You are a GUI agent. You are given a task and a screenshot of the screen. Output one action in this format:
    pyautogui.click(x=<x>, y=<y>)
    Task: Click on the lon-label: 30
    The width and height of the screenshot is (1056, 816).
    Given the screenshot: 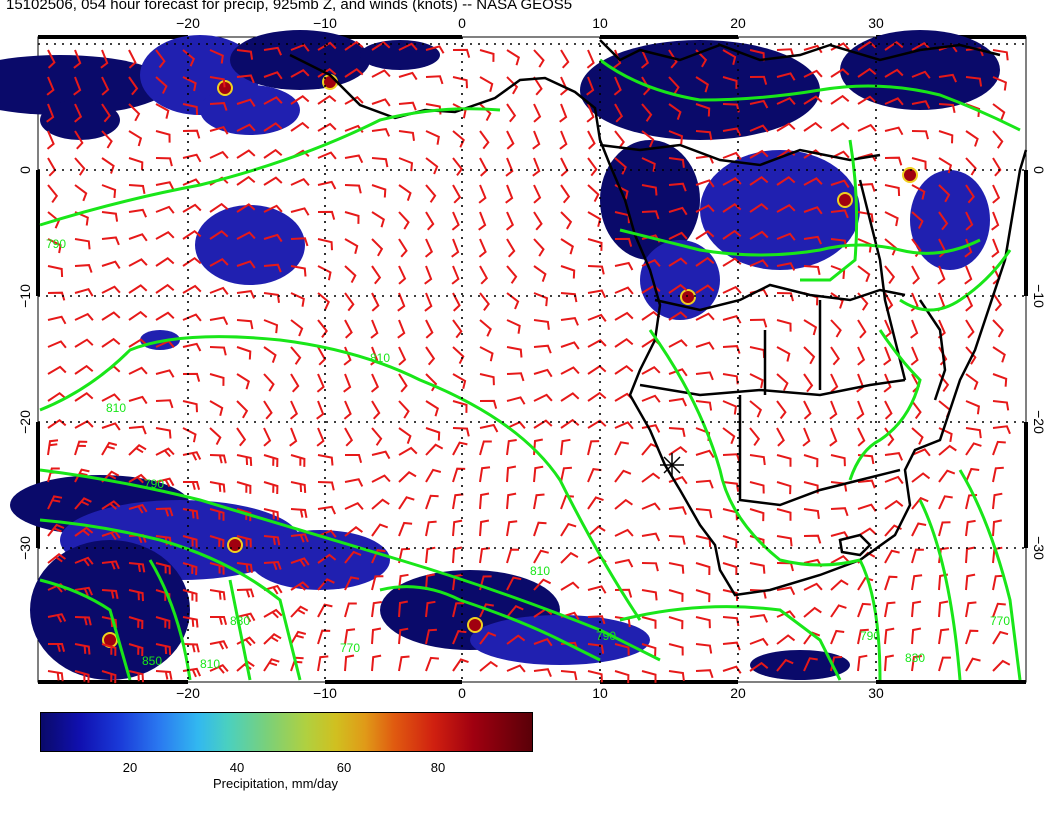 What is the action you would take?
    pyautogui.click(x=876, y=692)
    